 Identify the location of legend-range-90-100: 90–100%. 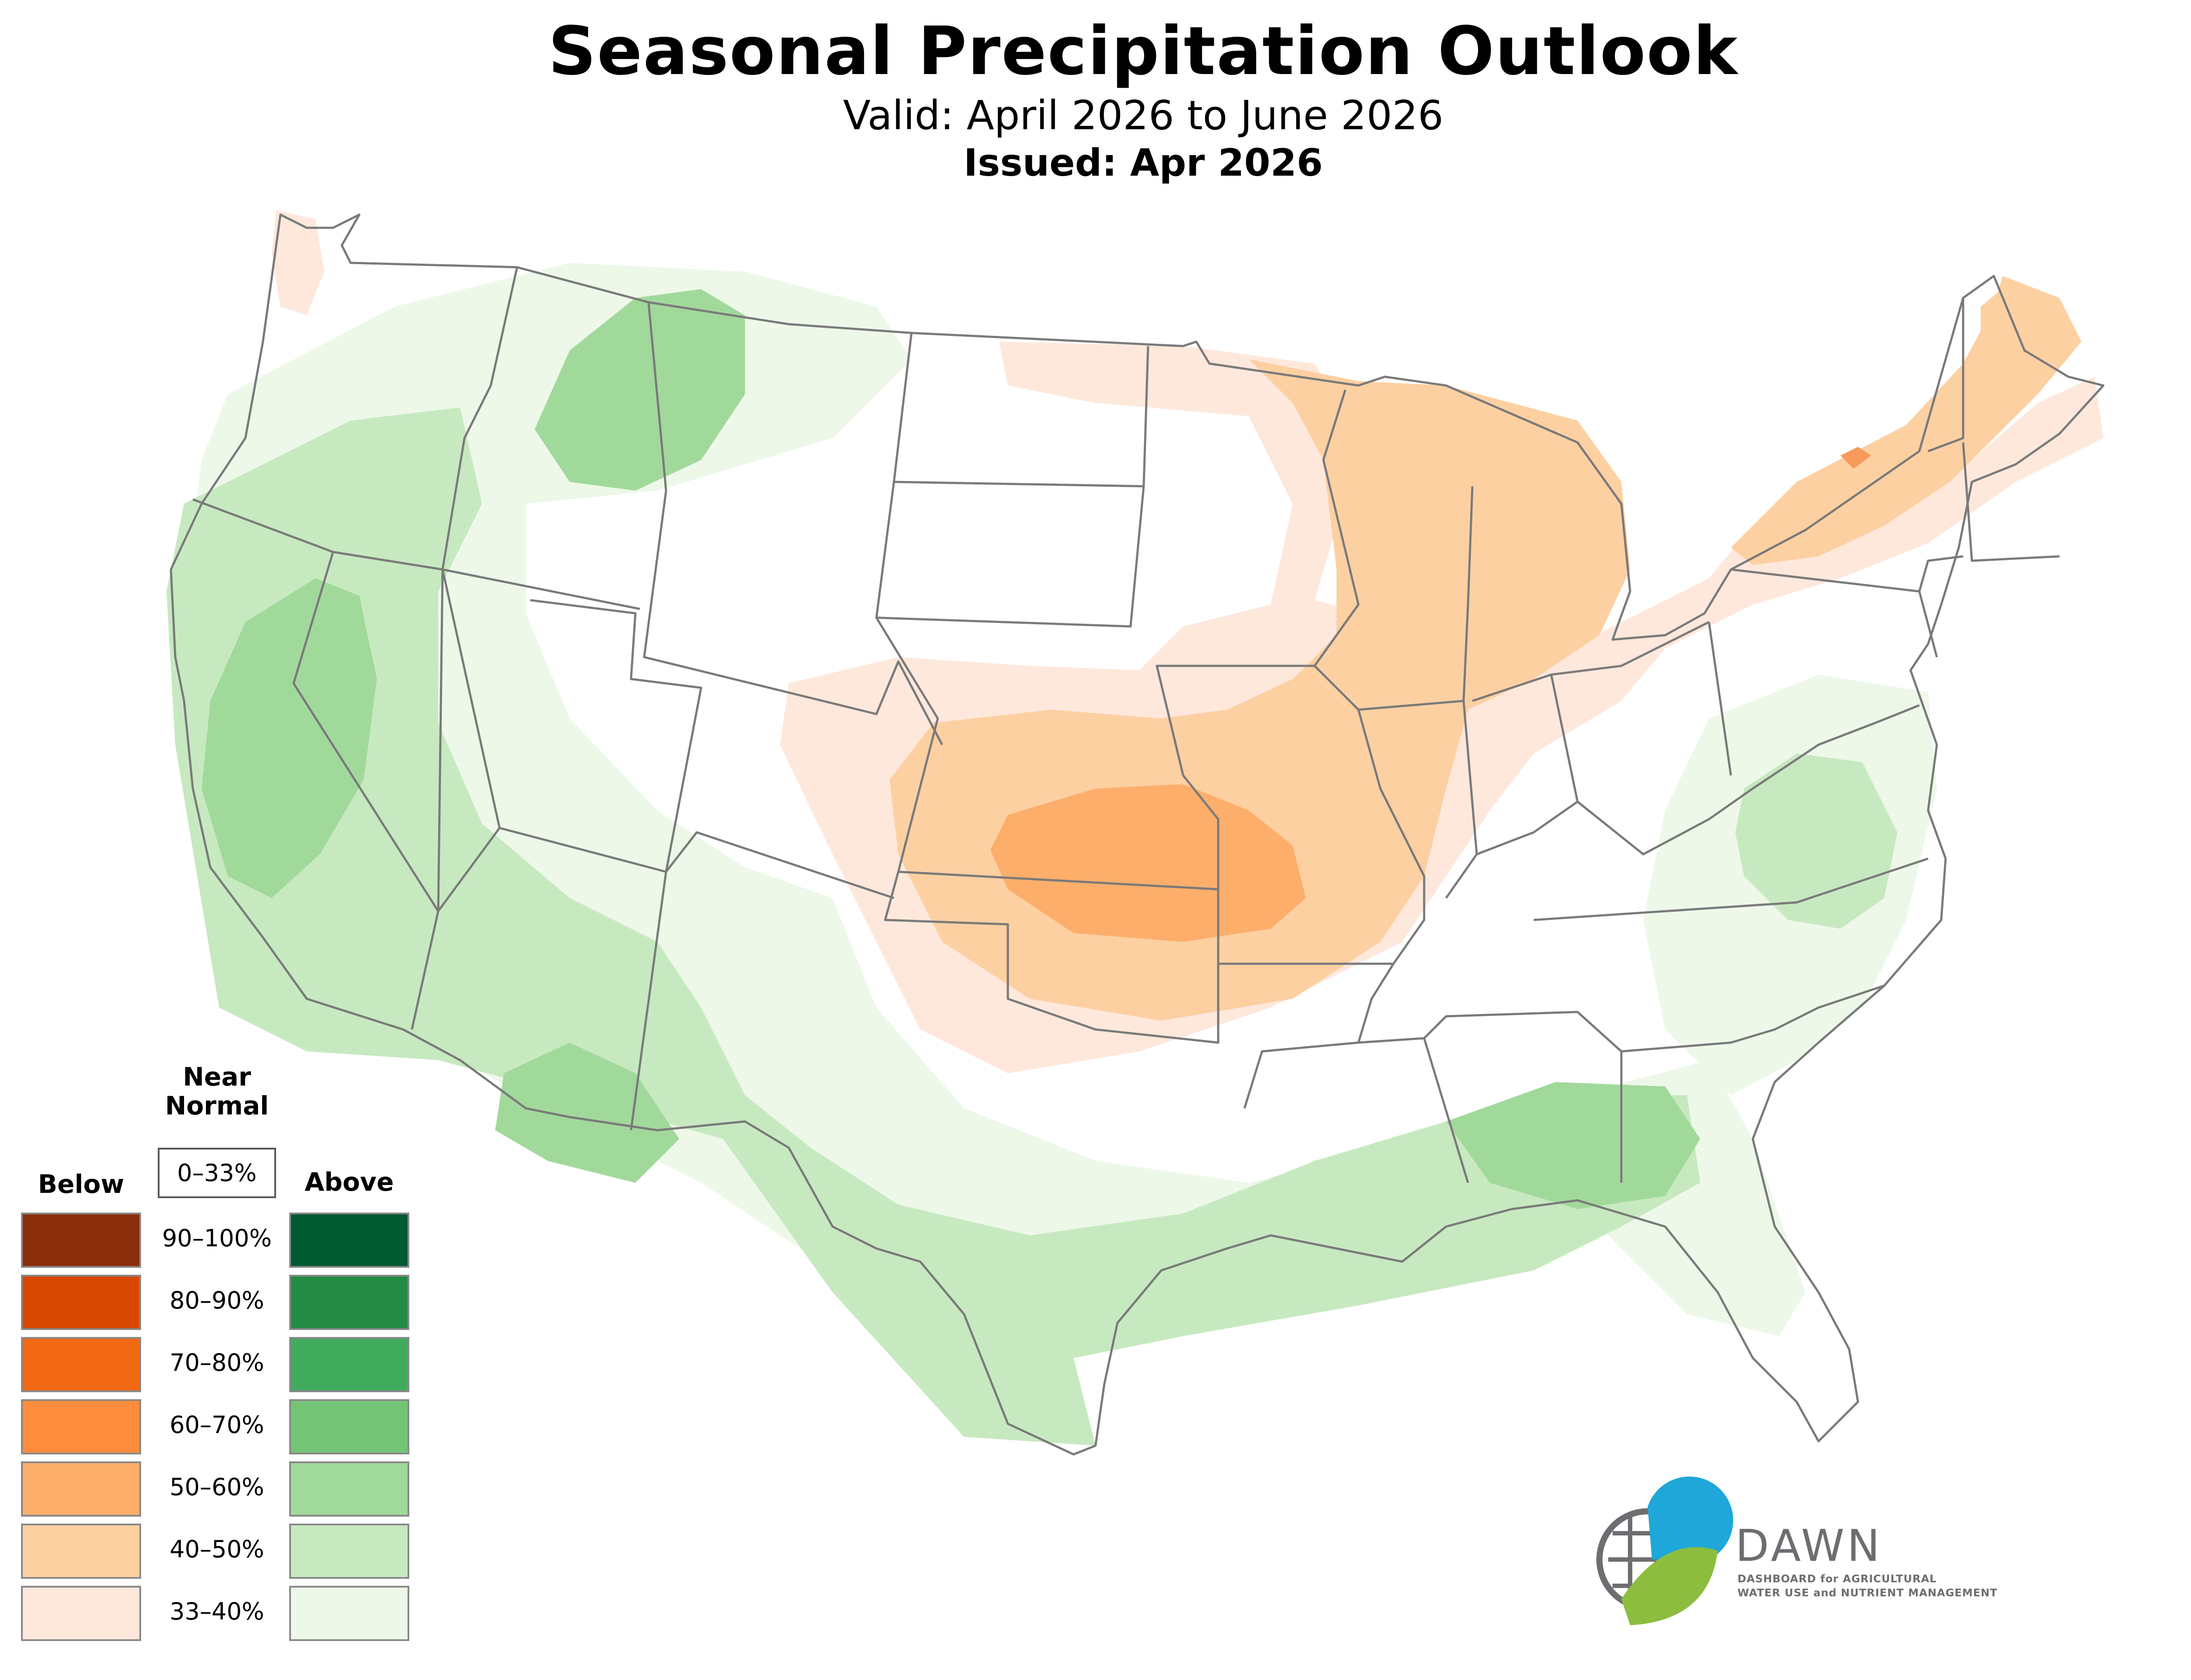
(217, 1238).